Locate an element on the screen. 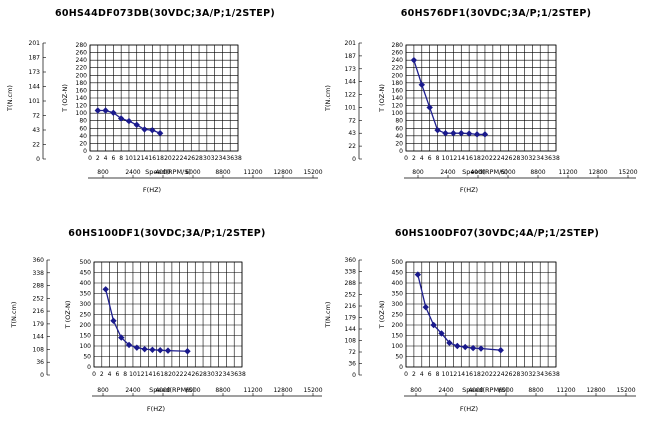 This screenshot has width=650, height=446. y-axis-label: T (OZ-N) is located at coordinates (65, 98).